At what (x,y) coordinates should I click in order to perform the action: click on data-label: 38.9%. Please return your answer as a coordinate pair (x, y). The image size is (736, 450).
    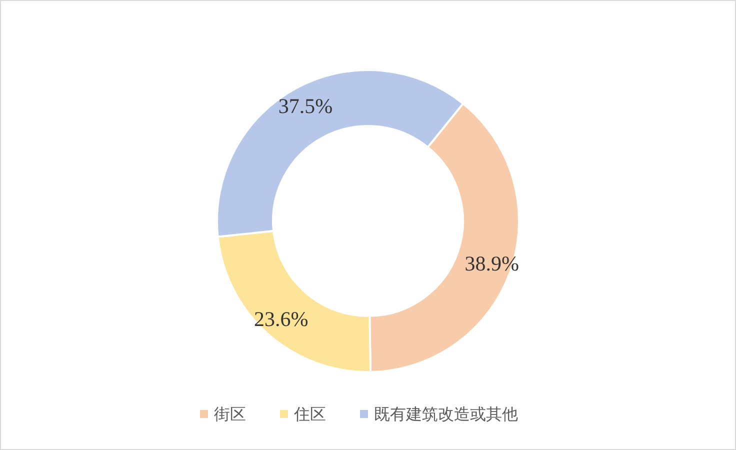
    Looking at the image, I should click on (491, 264).